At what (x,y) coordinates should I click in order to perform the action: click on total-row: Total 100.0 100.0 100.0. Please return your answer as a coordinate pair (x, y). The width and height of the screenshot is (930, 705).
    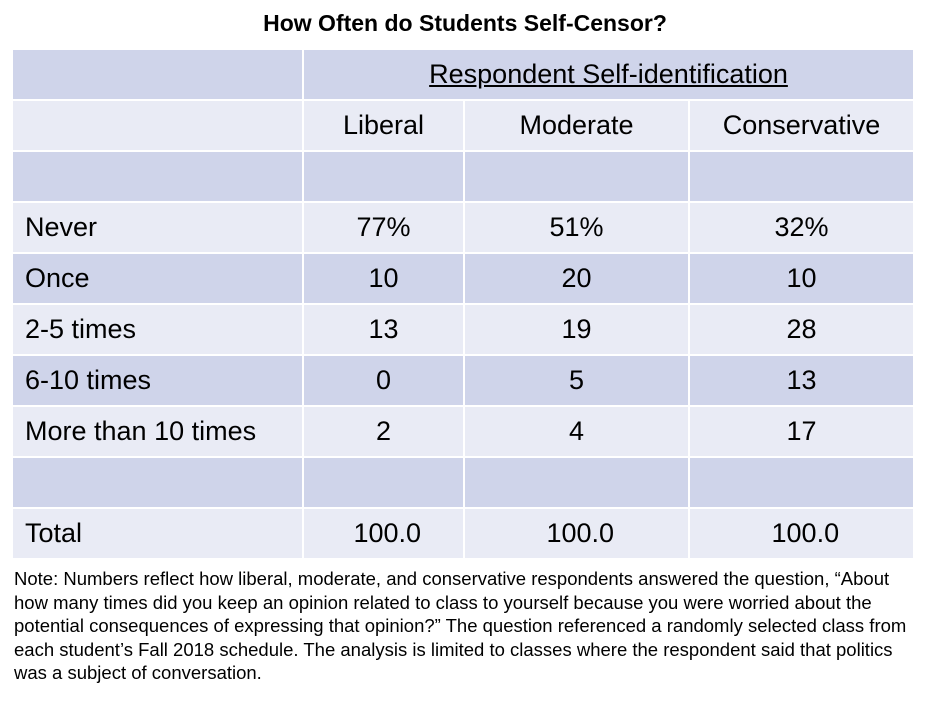
    Looking at the image, I should click on (463, 533).